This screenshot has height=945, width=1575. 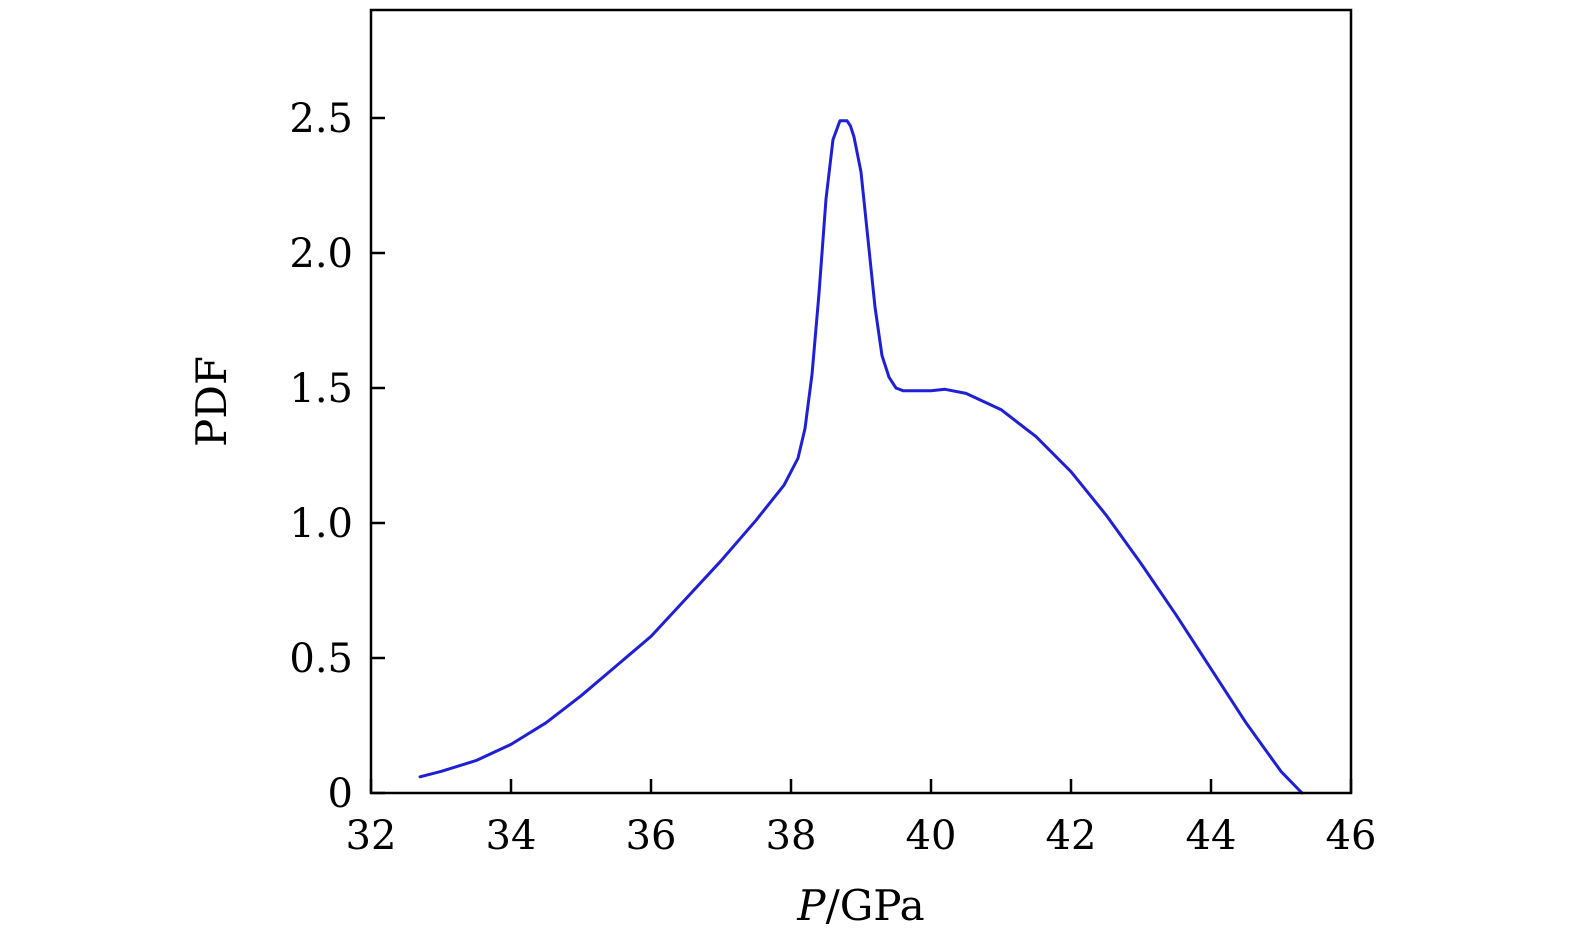 What do you see at coordinates (321, 119) in the screenshot?
I see `y-tick-label: 2.5` at bounding box center [321, 119].